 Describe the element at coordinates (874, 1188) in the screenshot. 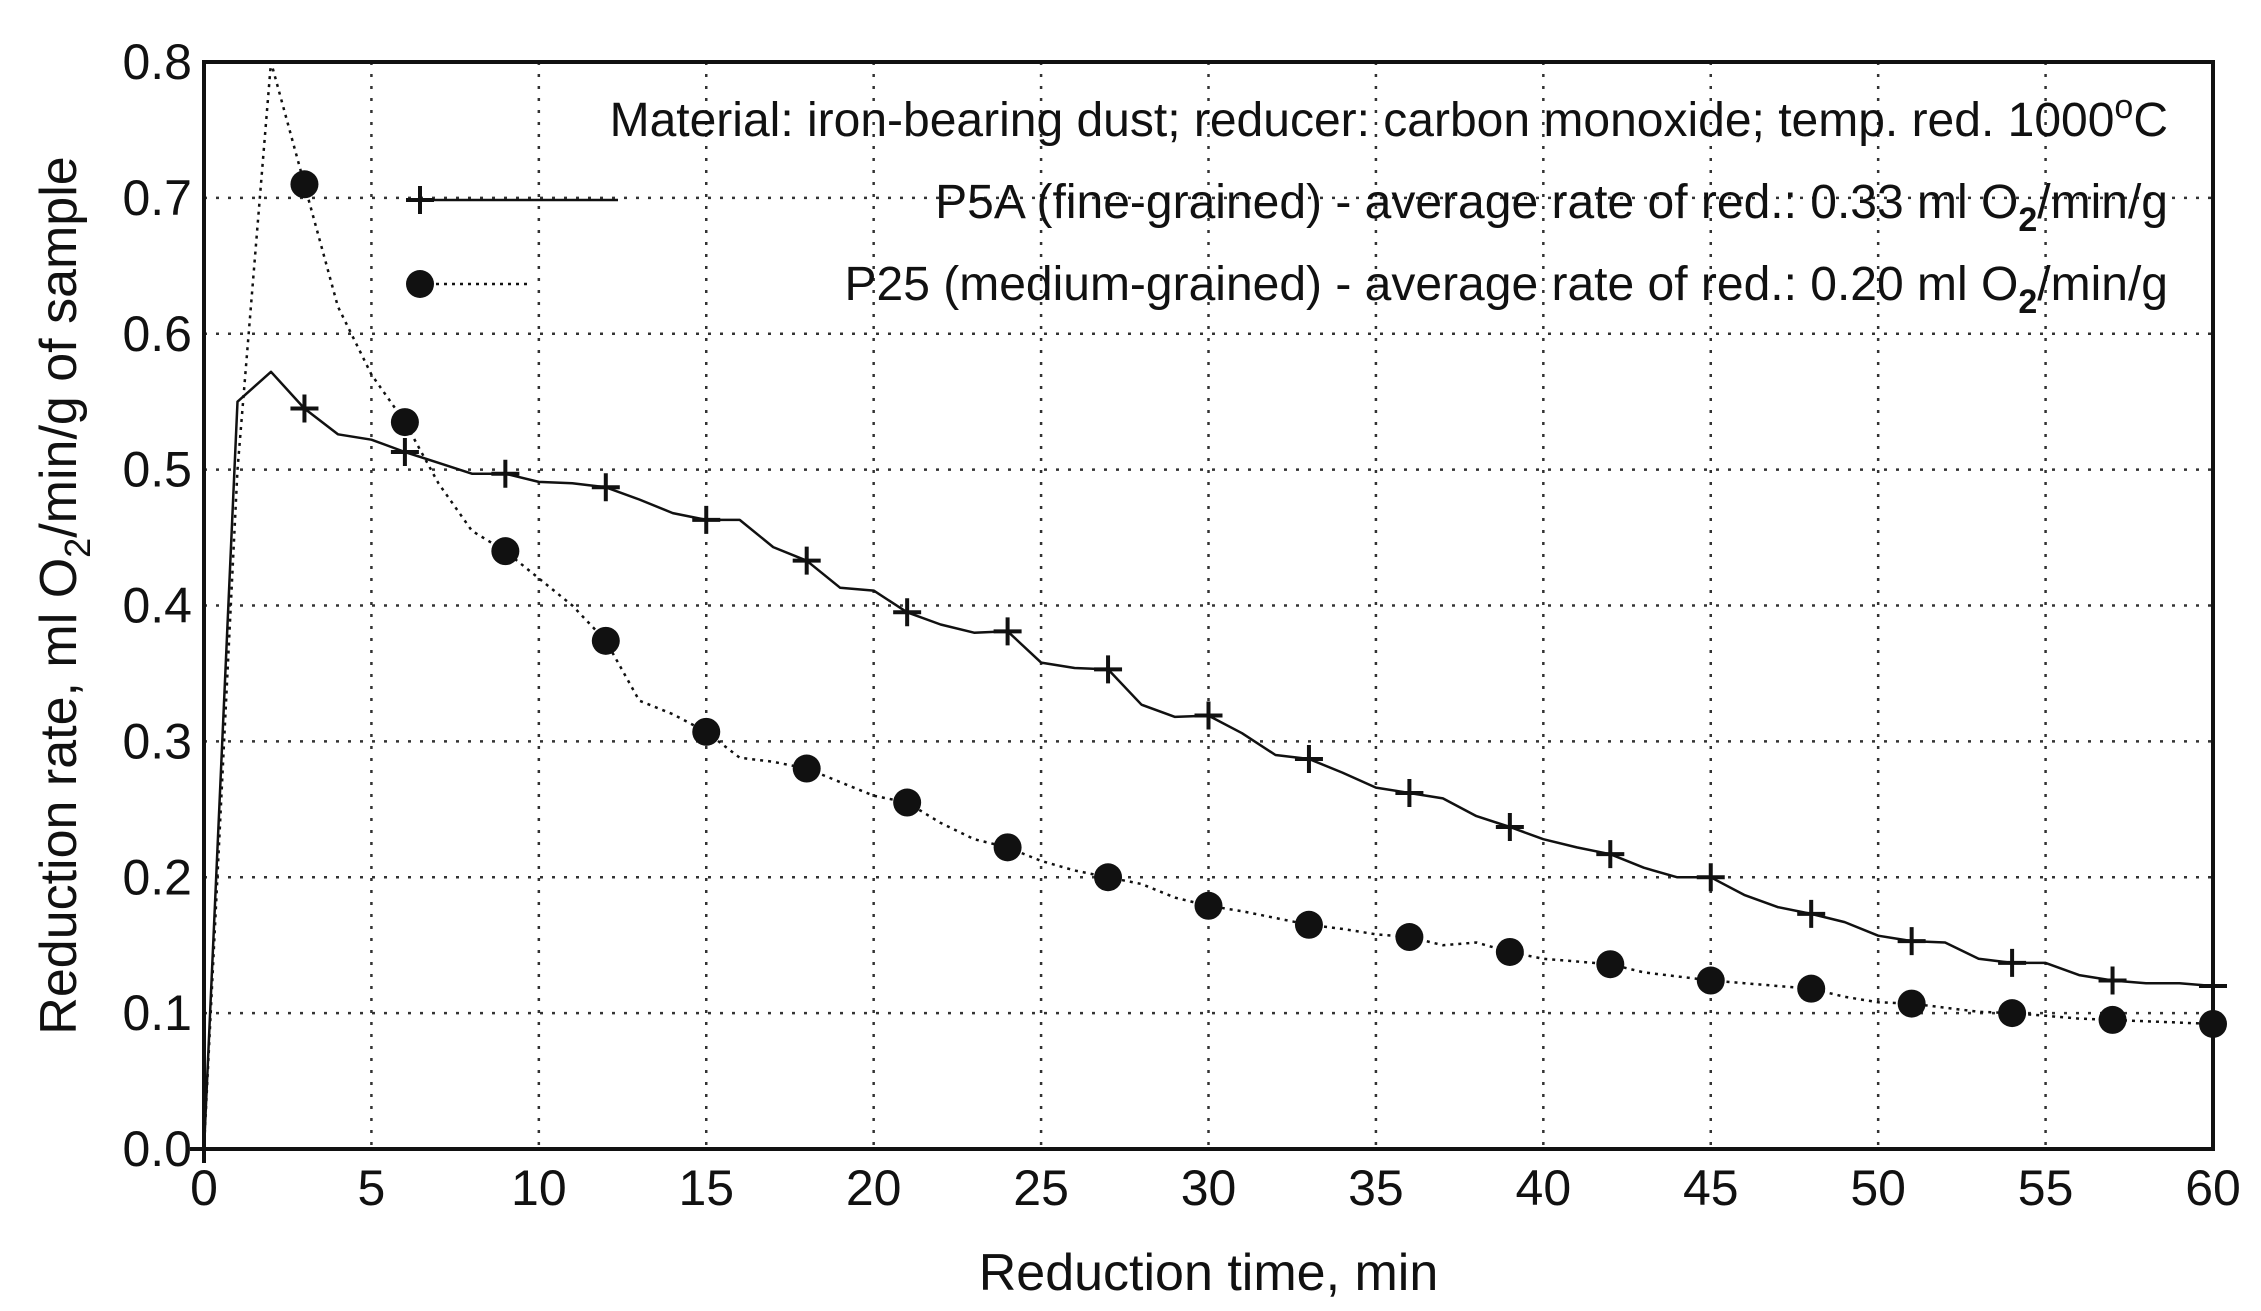

I see `x-tick-label: 20` at that location.